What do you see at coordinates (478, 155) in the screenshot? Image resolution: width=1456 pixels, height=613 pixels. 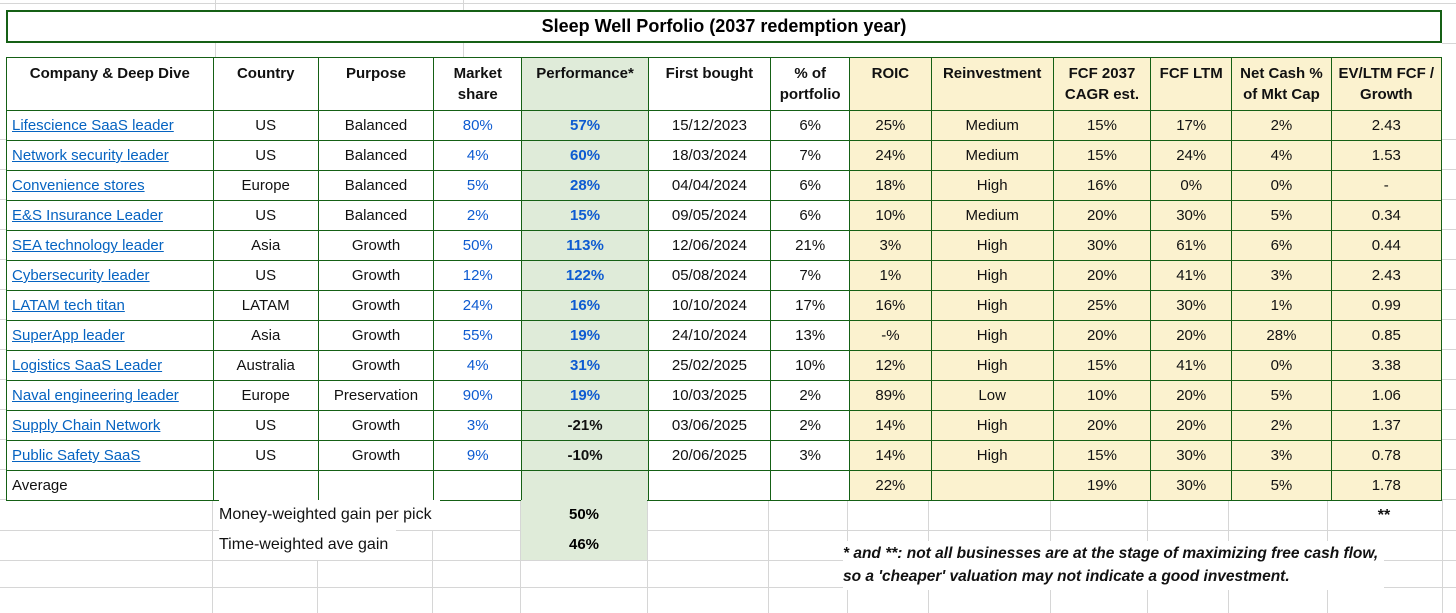 I see `cell-market_share: 4%` at bounding box center [478, 155].